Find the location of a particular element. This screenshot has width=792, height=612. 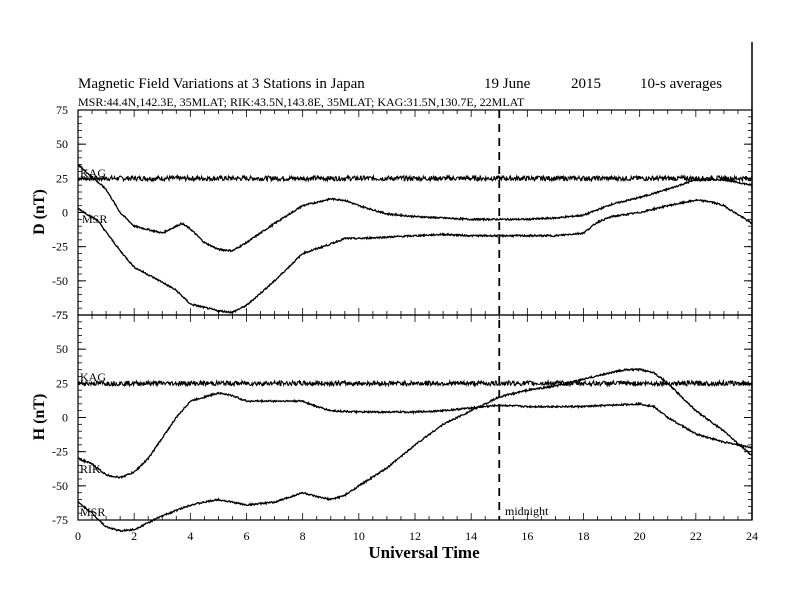

x-axis-label: Universal Time is located at coordinates (424, 552).